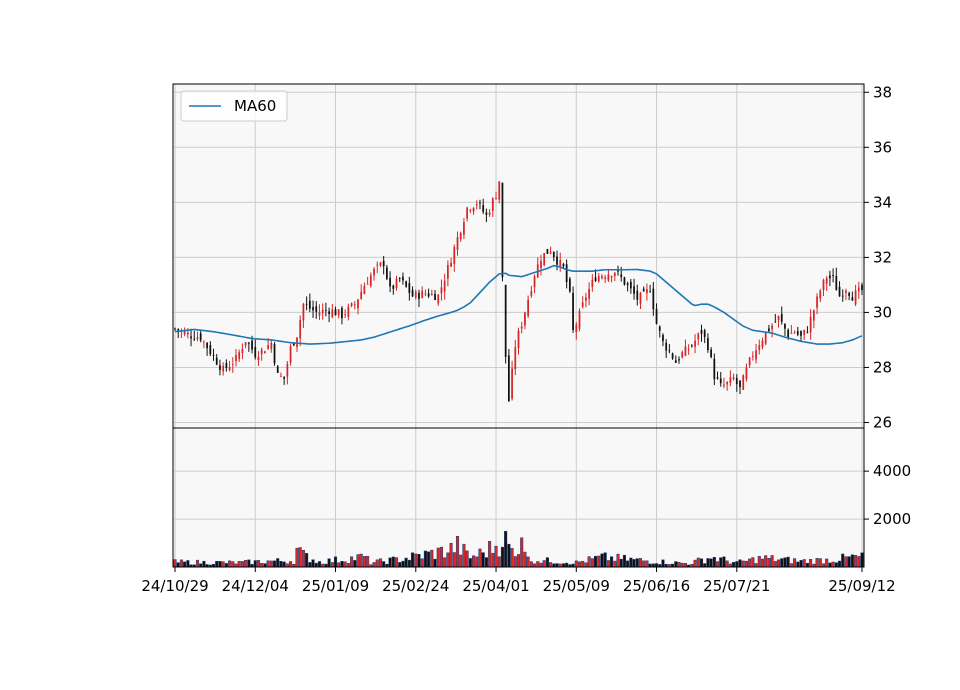 Image resolution: width=960 pixels, height=690 pixels. Describe the element at coordinates (656, 586) in the screenshot. I see `x-tick-label: 25/06/16` at that location.